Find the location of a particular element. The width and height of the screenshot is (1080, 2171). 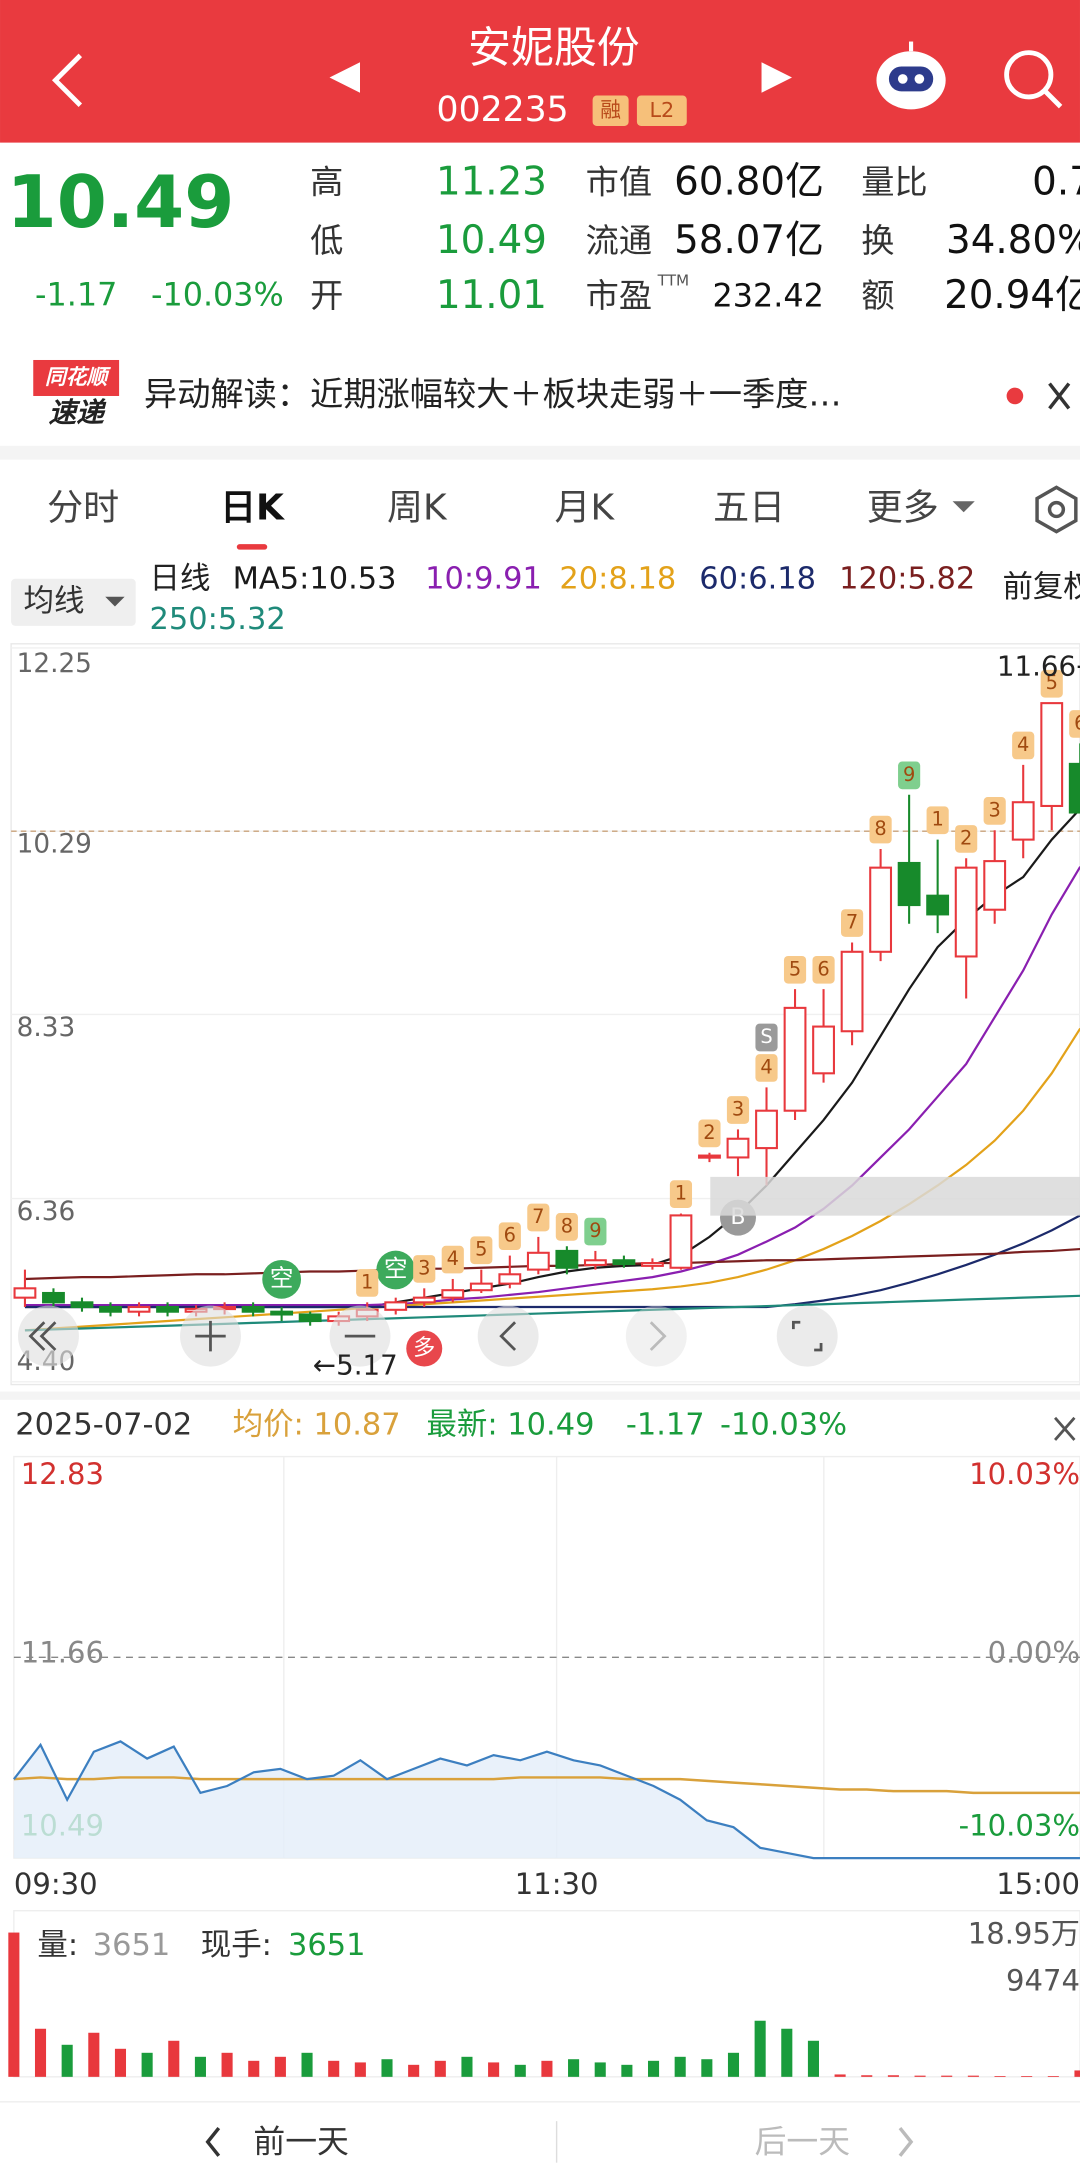

prev-day: 前一天 is located at coordinates (277, 2141).